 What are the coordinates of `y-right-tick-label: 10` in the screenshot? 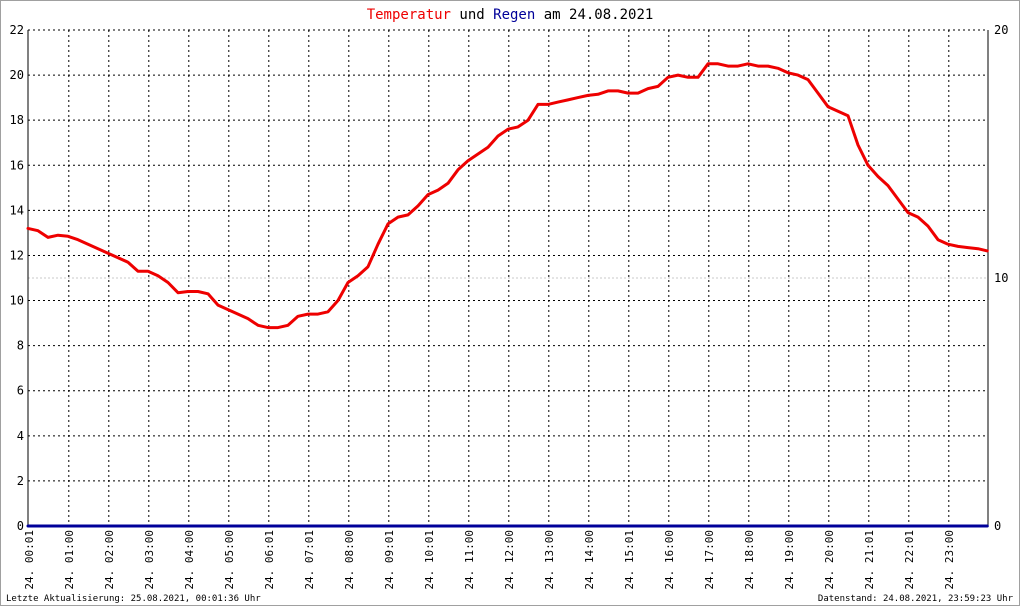 It's located at (1001, 278).